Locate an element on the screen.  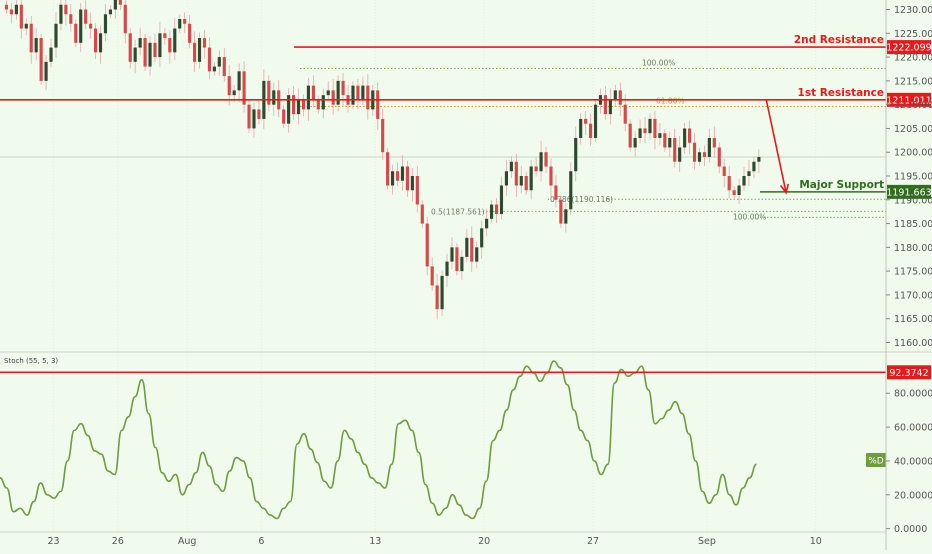
price-tick-label: 1170.000 is located at coordinates (913, 295).